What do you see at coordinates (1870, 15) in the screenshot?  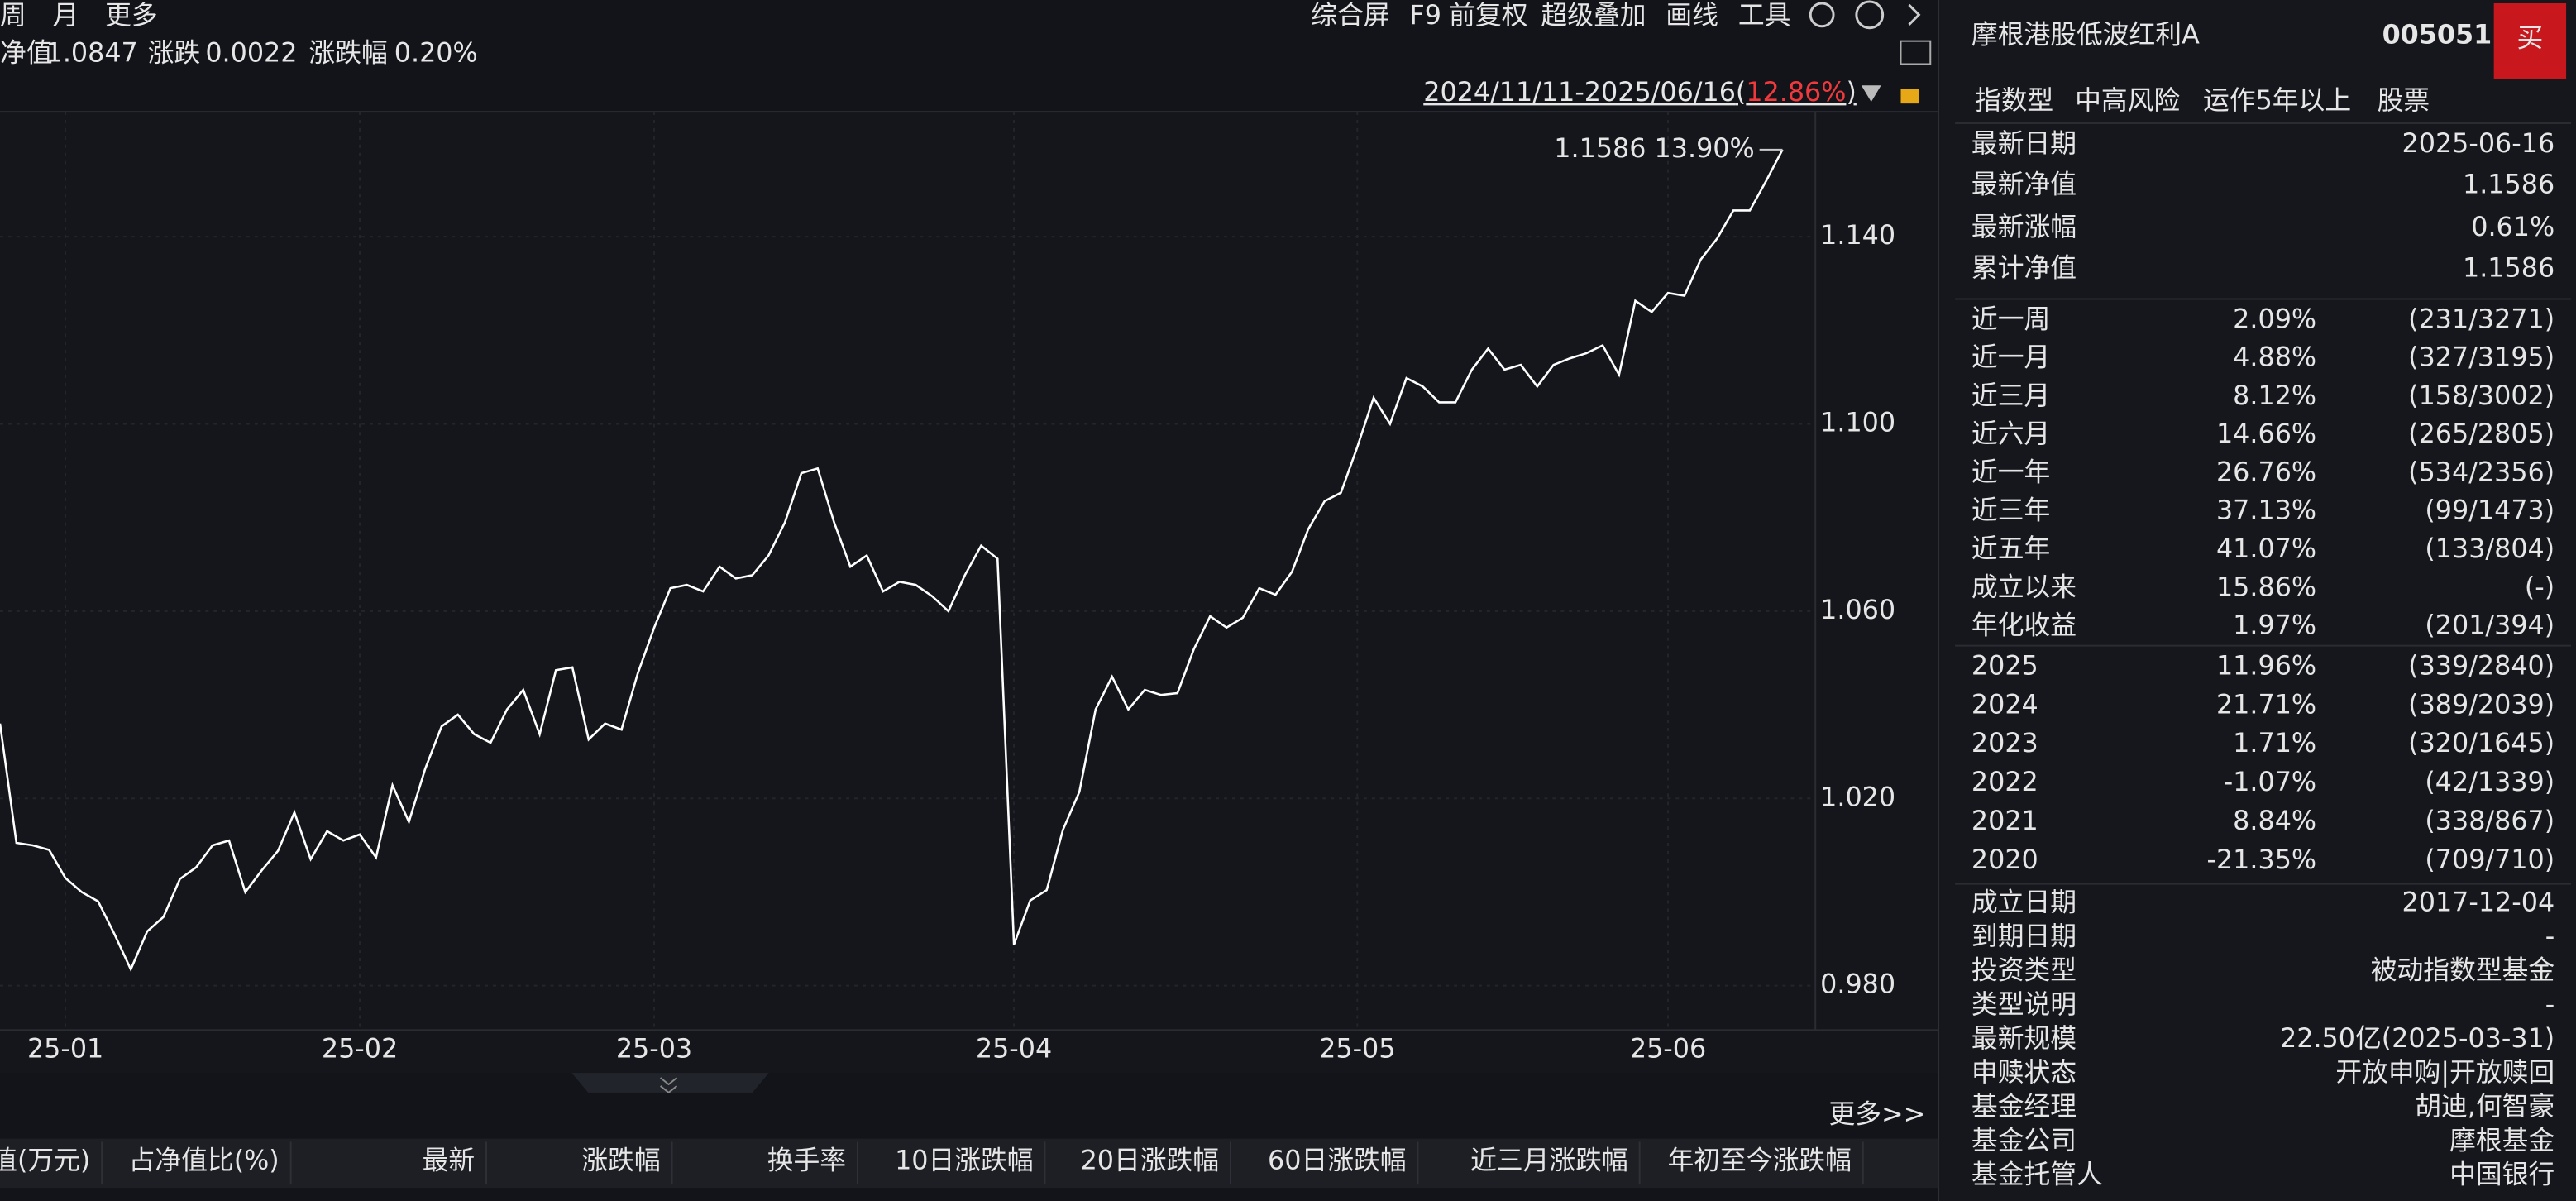 I see `help-icon` at bounding box center [1870, 15].